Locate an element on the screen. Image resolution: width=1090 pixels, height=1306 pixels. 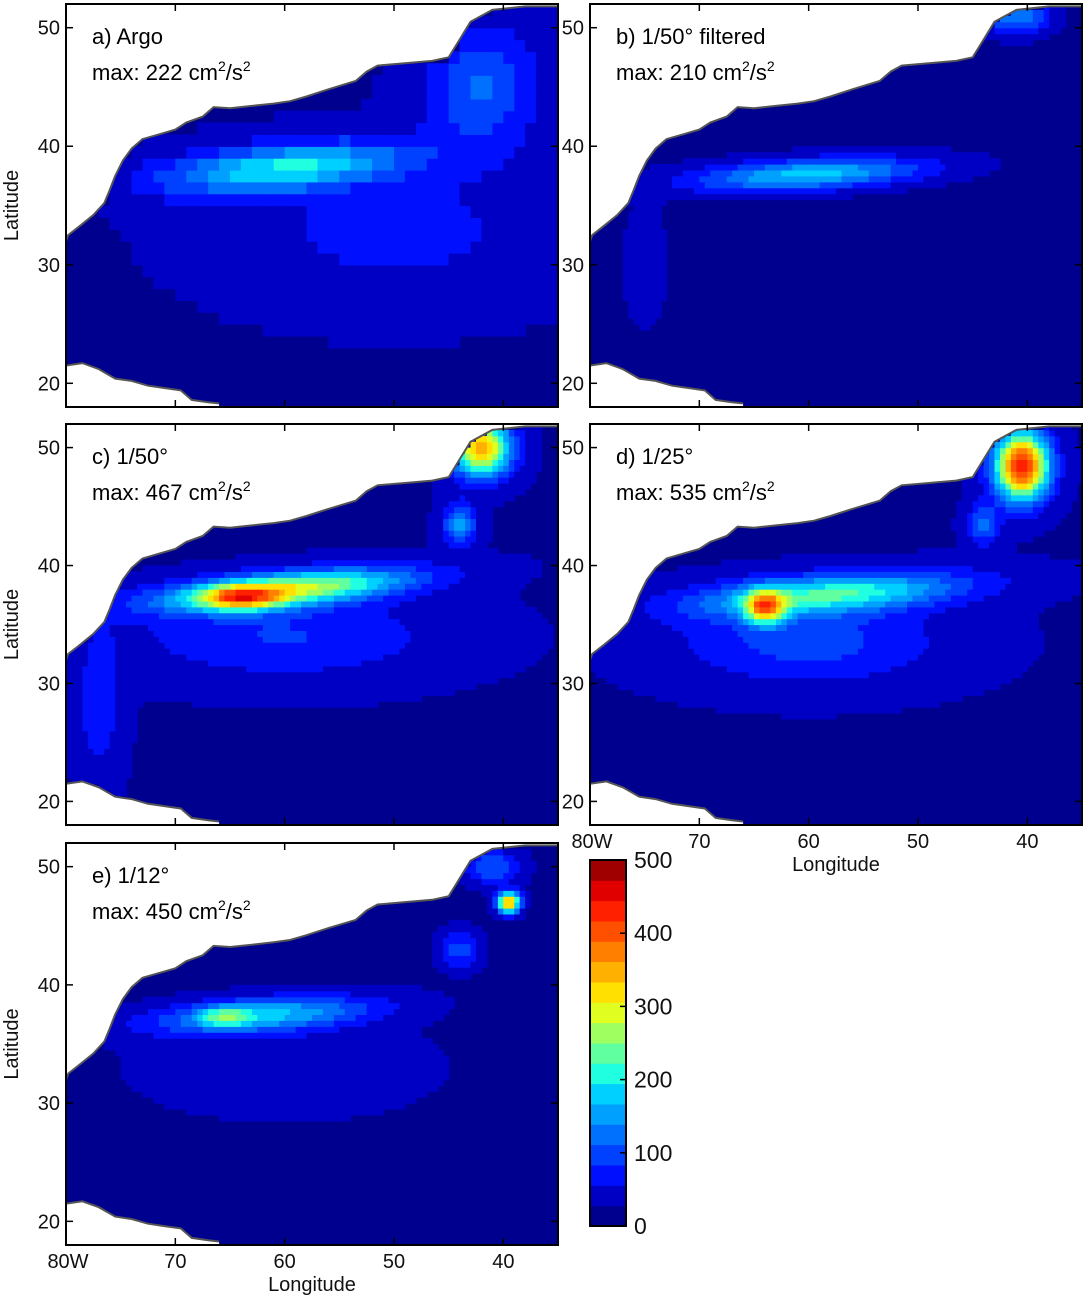
panel-max-value: max: 467 cm2/s2 is located at coordinates (171, 491).